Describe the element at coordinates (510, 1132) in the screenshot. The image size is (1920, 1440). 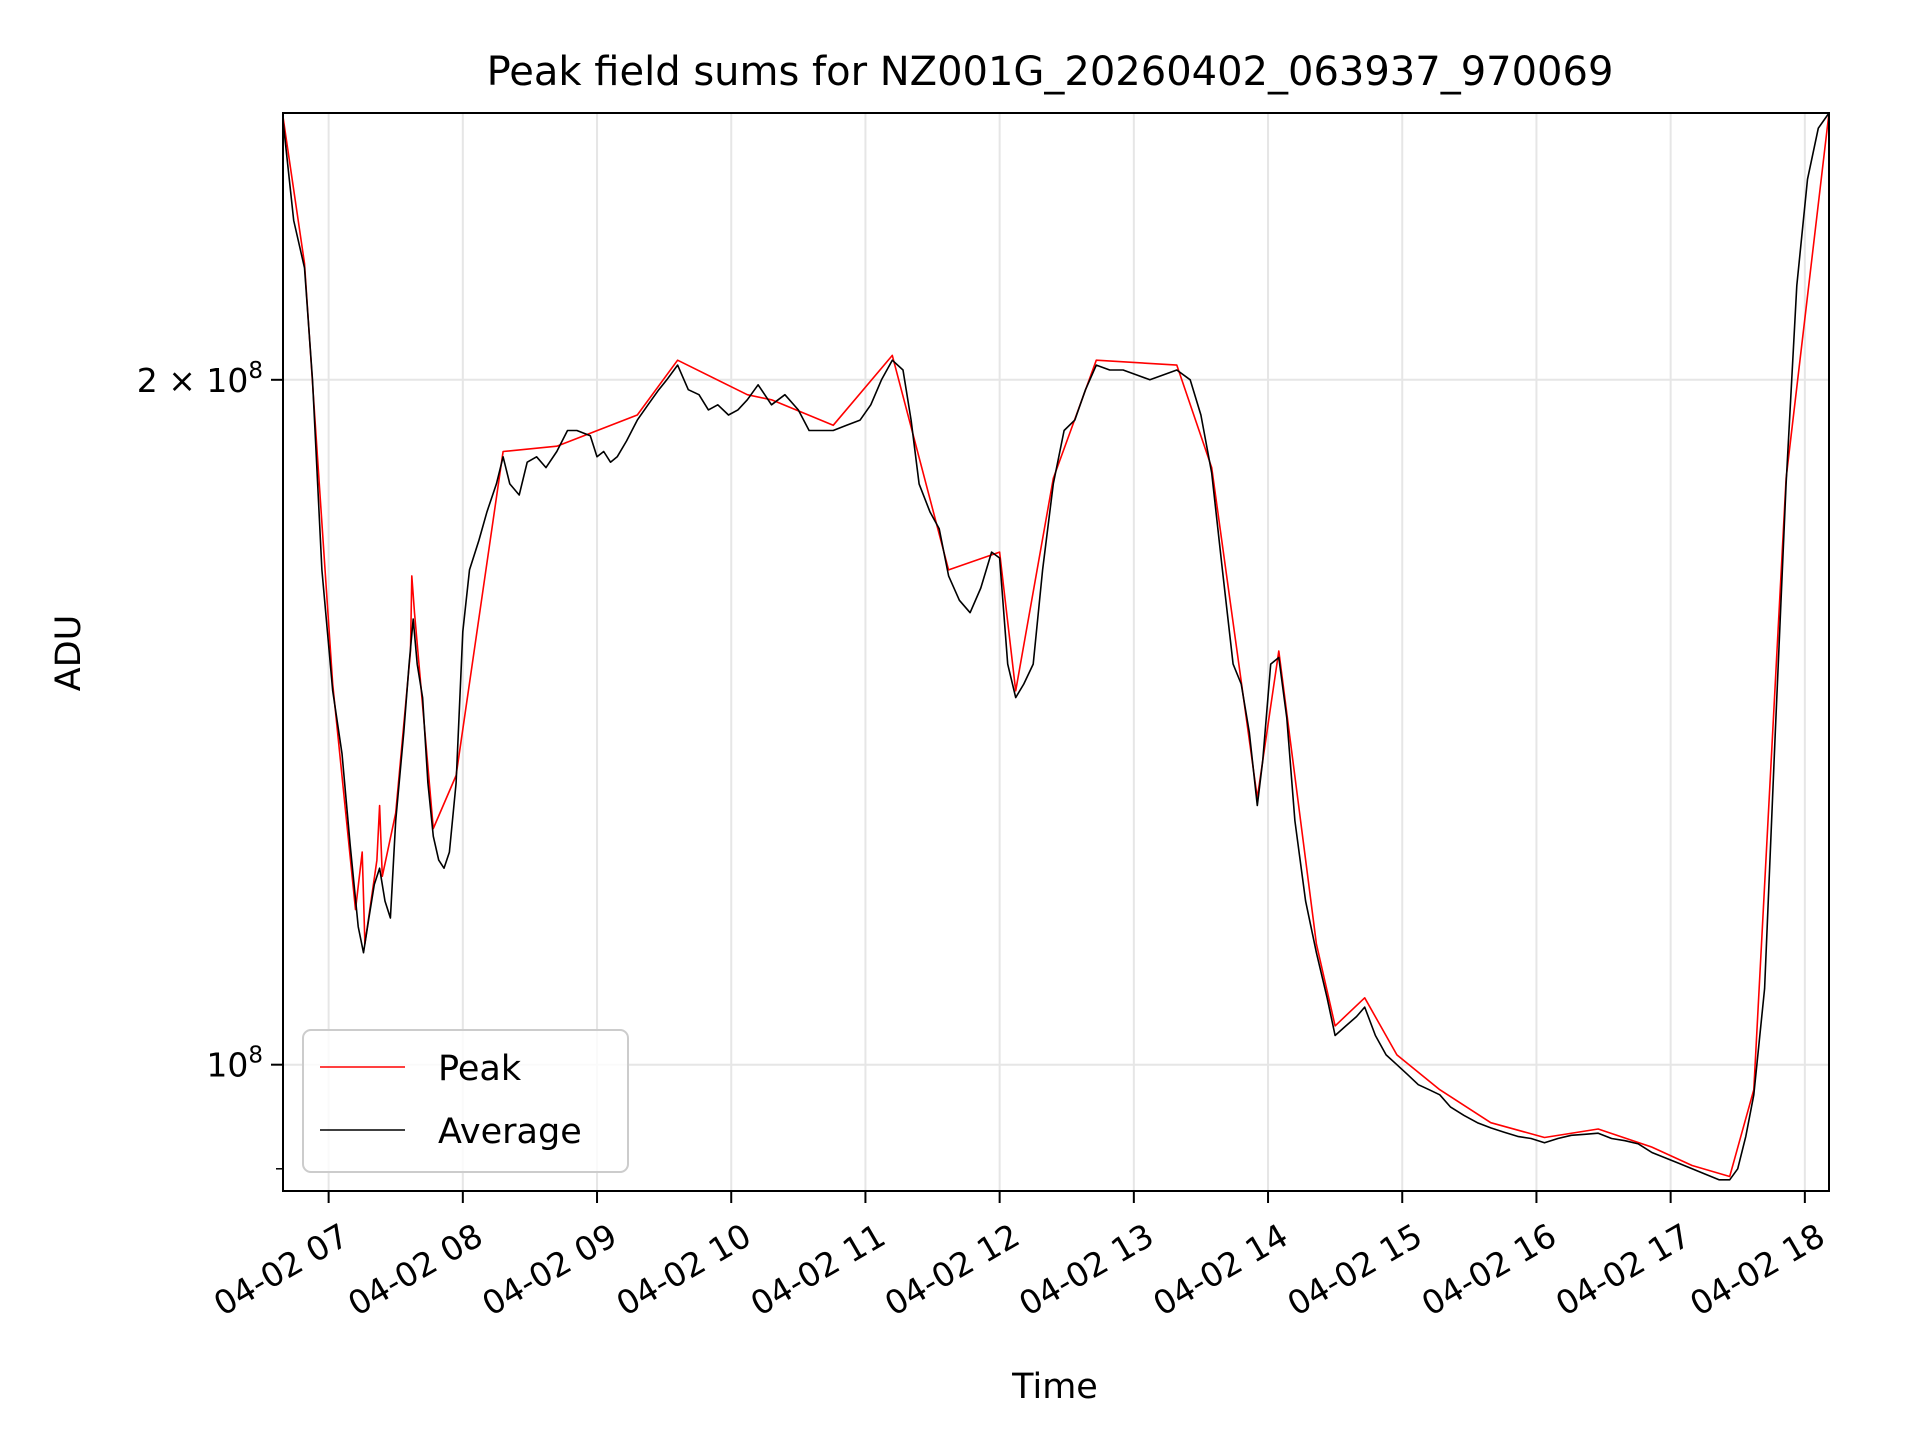
I see `legend-average-label: Average` at that location.